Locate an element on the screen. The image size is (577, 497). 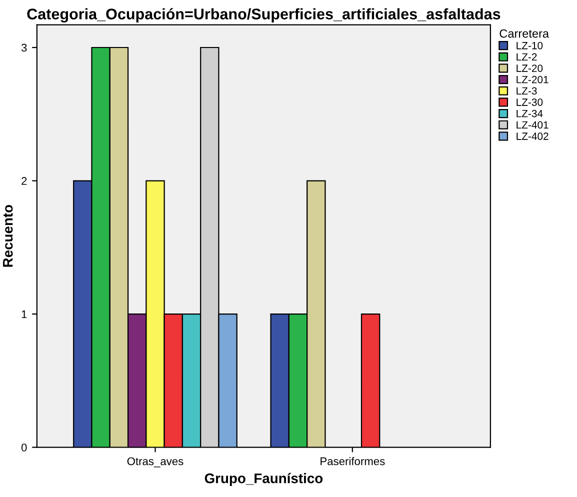
legend-label: LZ-10 is located at coordinates (529, 46).